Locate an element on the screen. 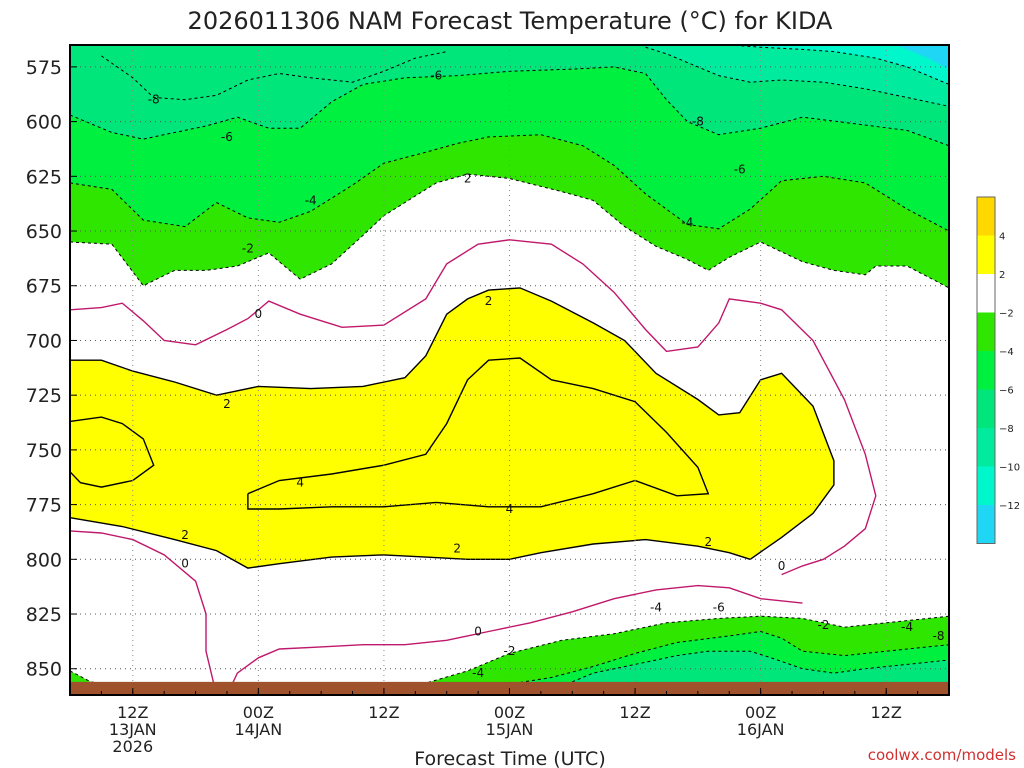 The height and width of the screenshot is (768, 1024). y-tick-label: 575 is located at coordinates (44, 68).